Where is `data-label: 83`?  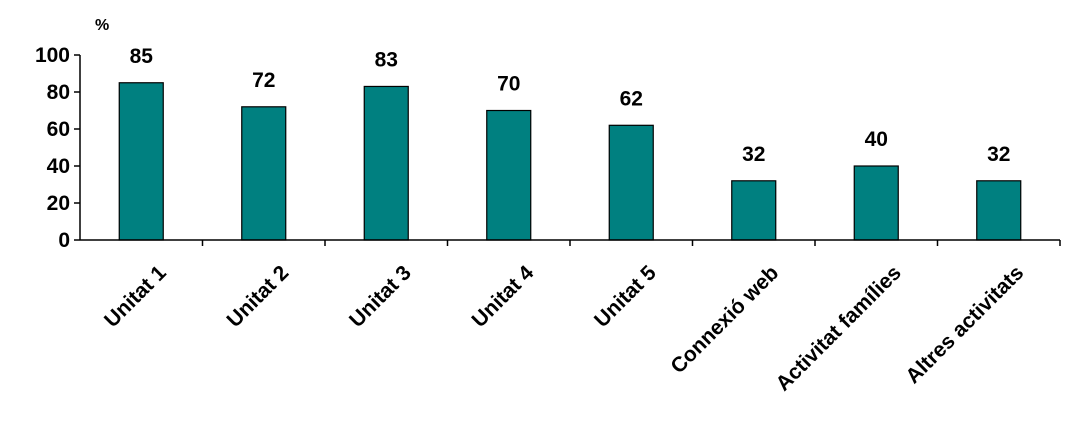
data-label: 83 is located at coordinates (386, 59).